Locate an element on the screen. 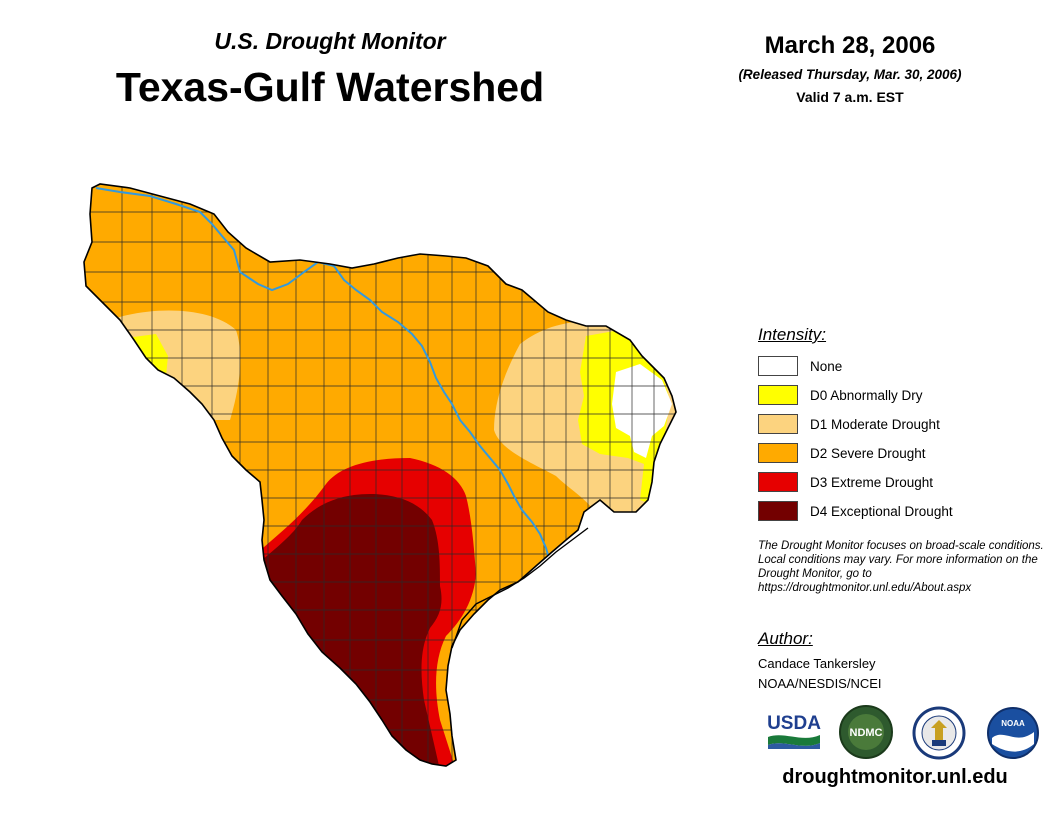 Image resolution: width=1056 pixels, height=816 pixels. ndmc-logo-icon: NDMC is located at coordinates (866, 732).